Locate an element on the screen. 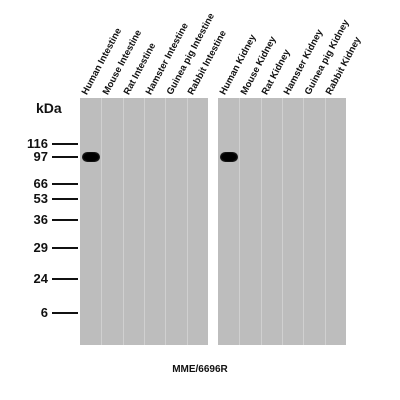 This screenshot has width=400, height=400. marker-label: 24 is located at coordinates (40, 278).